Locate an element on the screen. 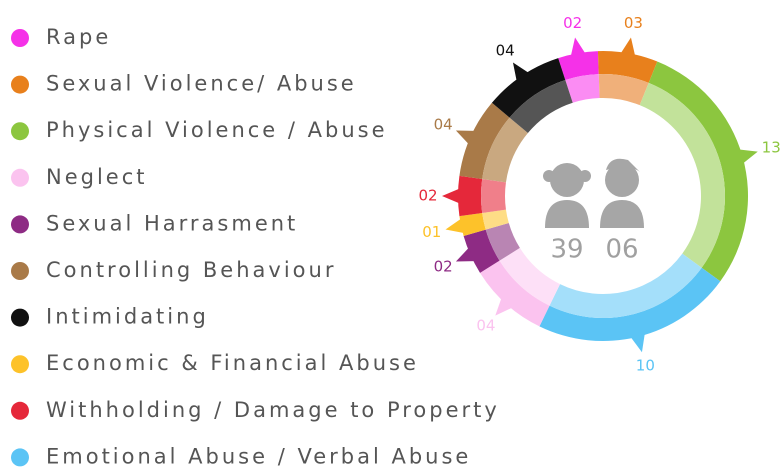  value-label: 13 is located at coordinates (771, 147).